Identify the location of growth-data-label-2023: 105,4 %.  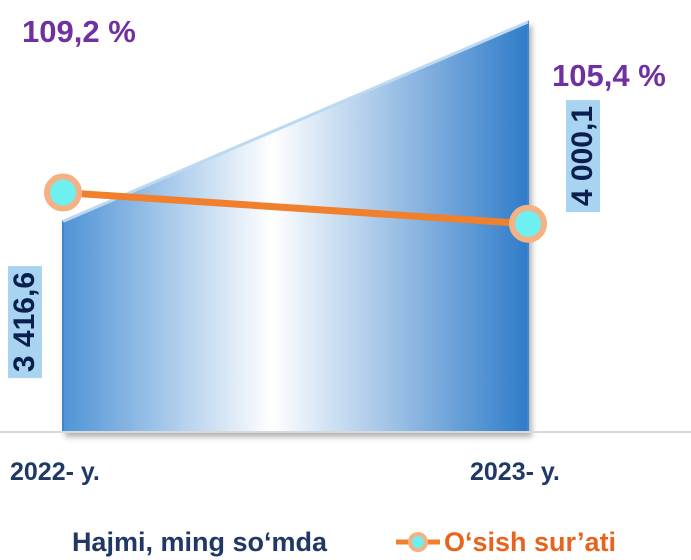
(609, 75).